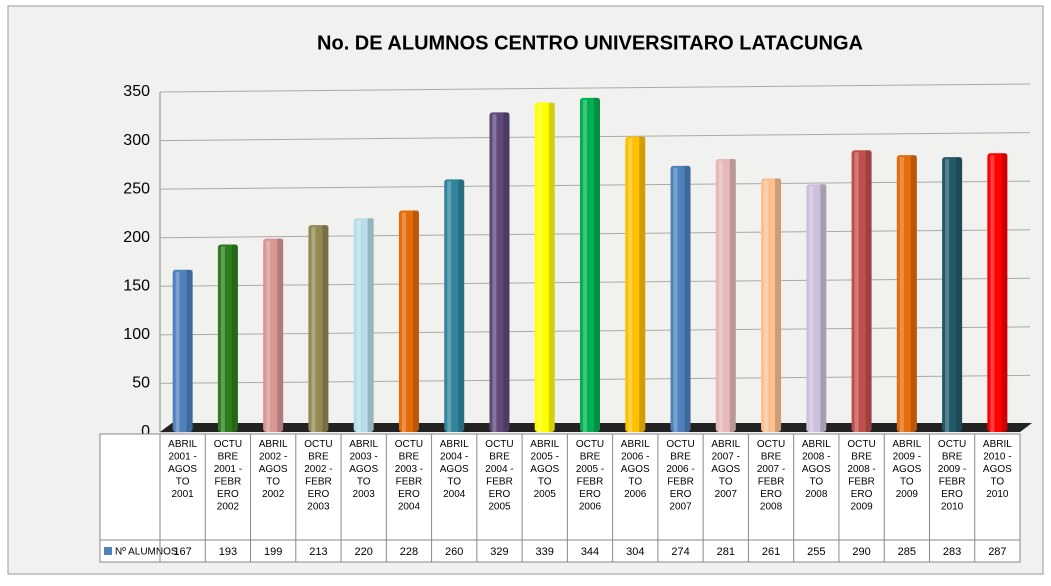 Image resolution: width=1051 pixels, height=586 pixels. I want to click on x-tick-label: ABRIL 2006 -AGOS TO 2006, so click(635, 469).